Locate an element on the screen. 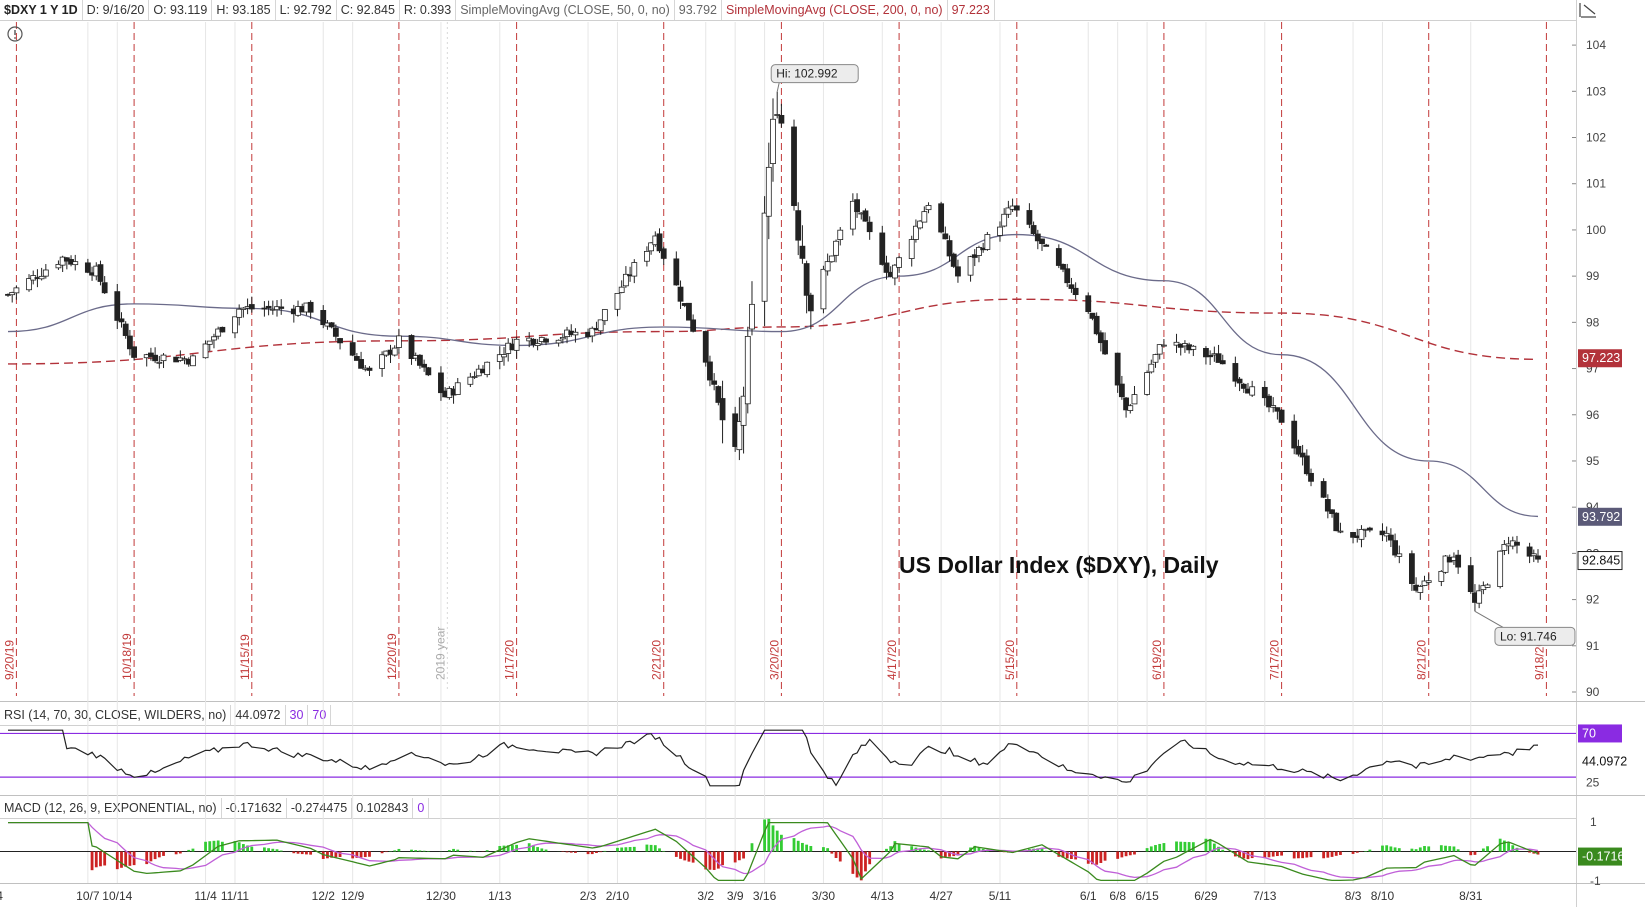 This screenshot has width=1645, height=907. date-tick-label: 6/8 is located at coordinates (1117, 896).